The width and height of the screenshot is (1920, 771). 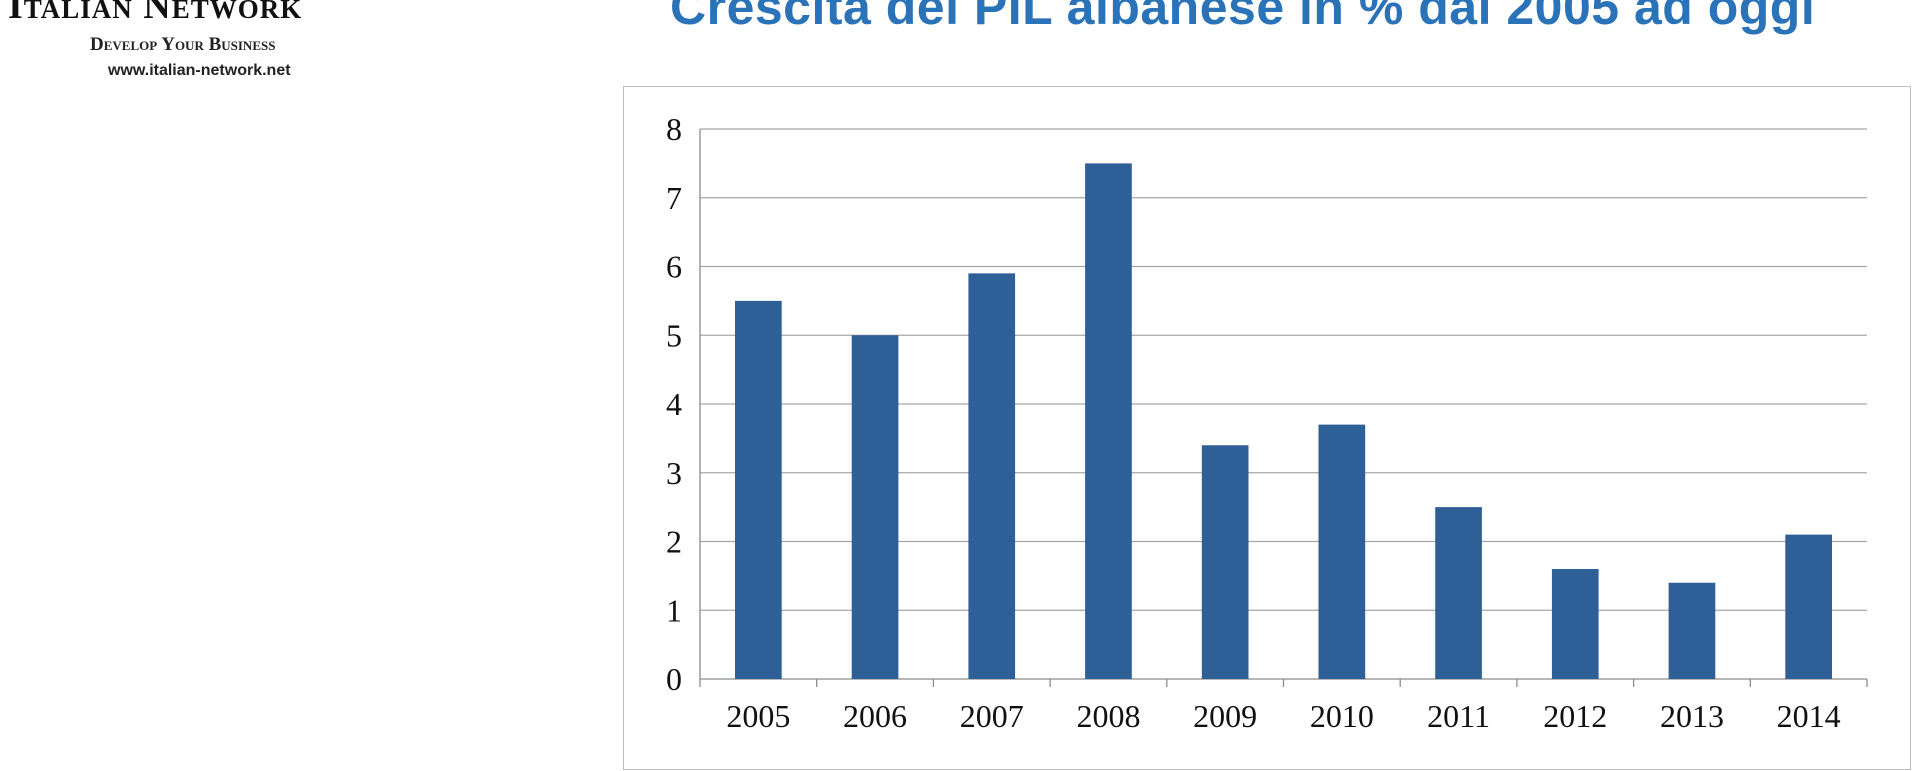 What do you see at coordinates (674, 679) in the screenshot?
I see `y-tick-label: 0` at bounding box center [674, 679].